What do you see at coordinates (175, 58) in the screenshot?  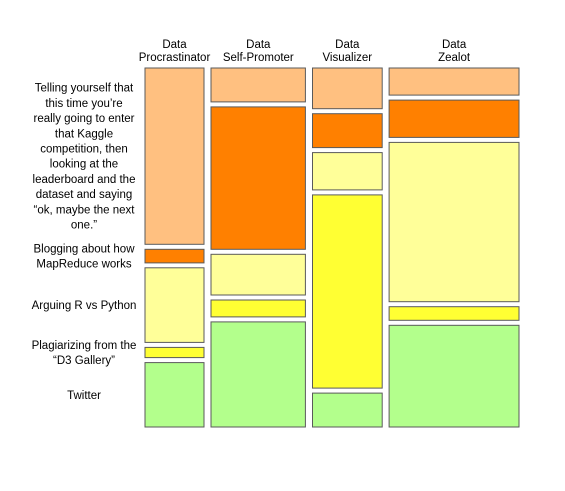 I see `column-header-0-line-1: Procrastinator` at bounding box center [175, 58].